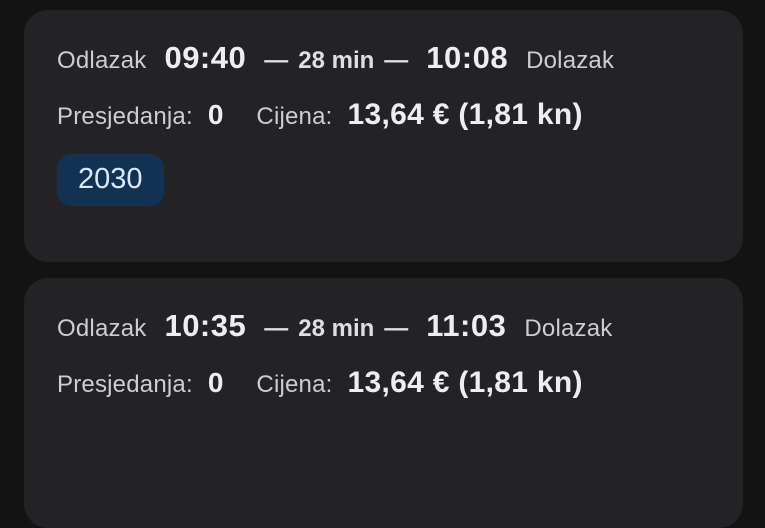  Describe the element at coordinates (205, 325) in the screenshot. I see `departure-time: 10:35` at that location.